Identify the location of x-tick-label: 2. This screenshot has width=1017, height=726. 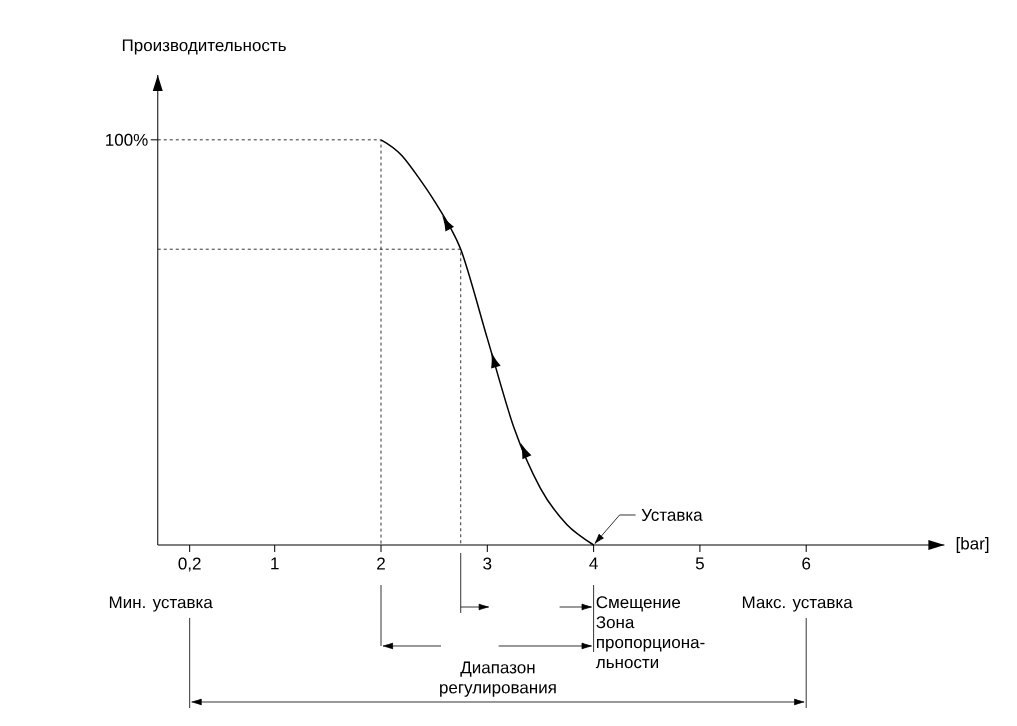
(381, 563).